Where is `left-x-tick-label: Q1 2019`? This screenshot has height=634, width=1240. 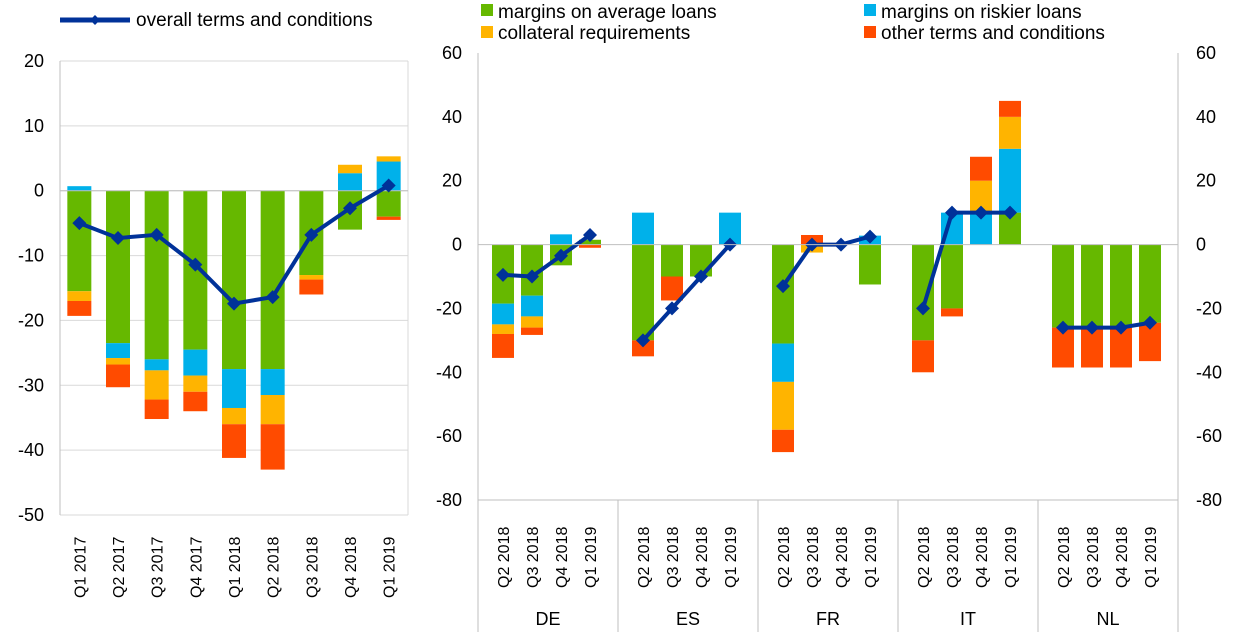 left-x-tick-label: Q1 2019 is located at coordinates (390, 567).